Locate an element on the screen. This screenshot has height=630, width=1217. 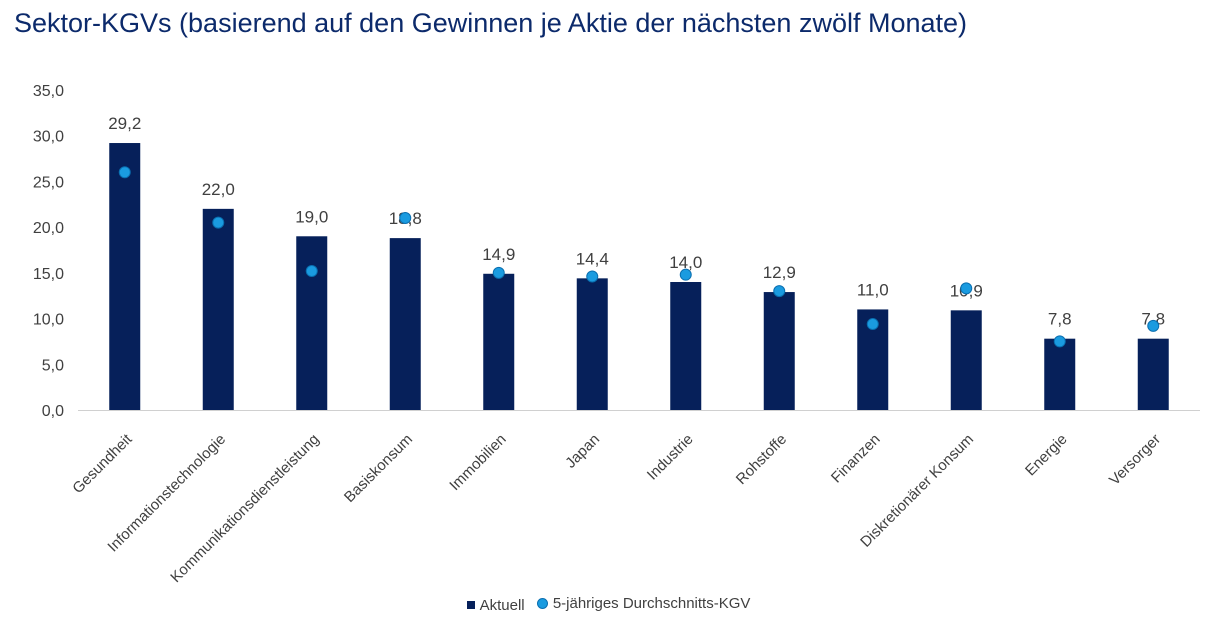
bar-data-label: 14,0 is located at coordinates (685, 262).